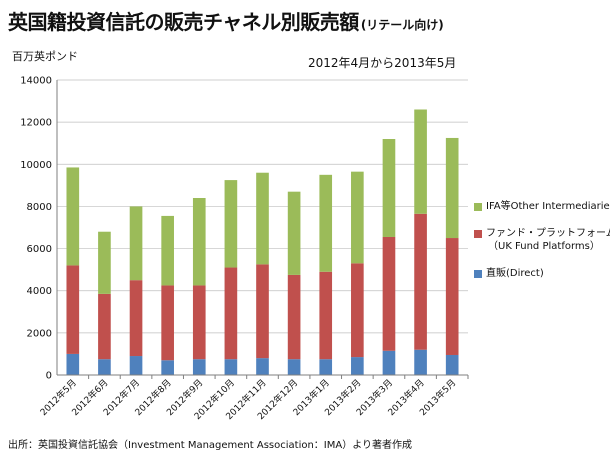 Image resolution: width=610 pixels, height=462 pixels. Describe the element at coordinates (548, 206) in the screenshot. I see `legend-label-ifa: IFA等Other Intermediaries` at that location.